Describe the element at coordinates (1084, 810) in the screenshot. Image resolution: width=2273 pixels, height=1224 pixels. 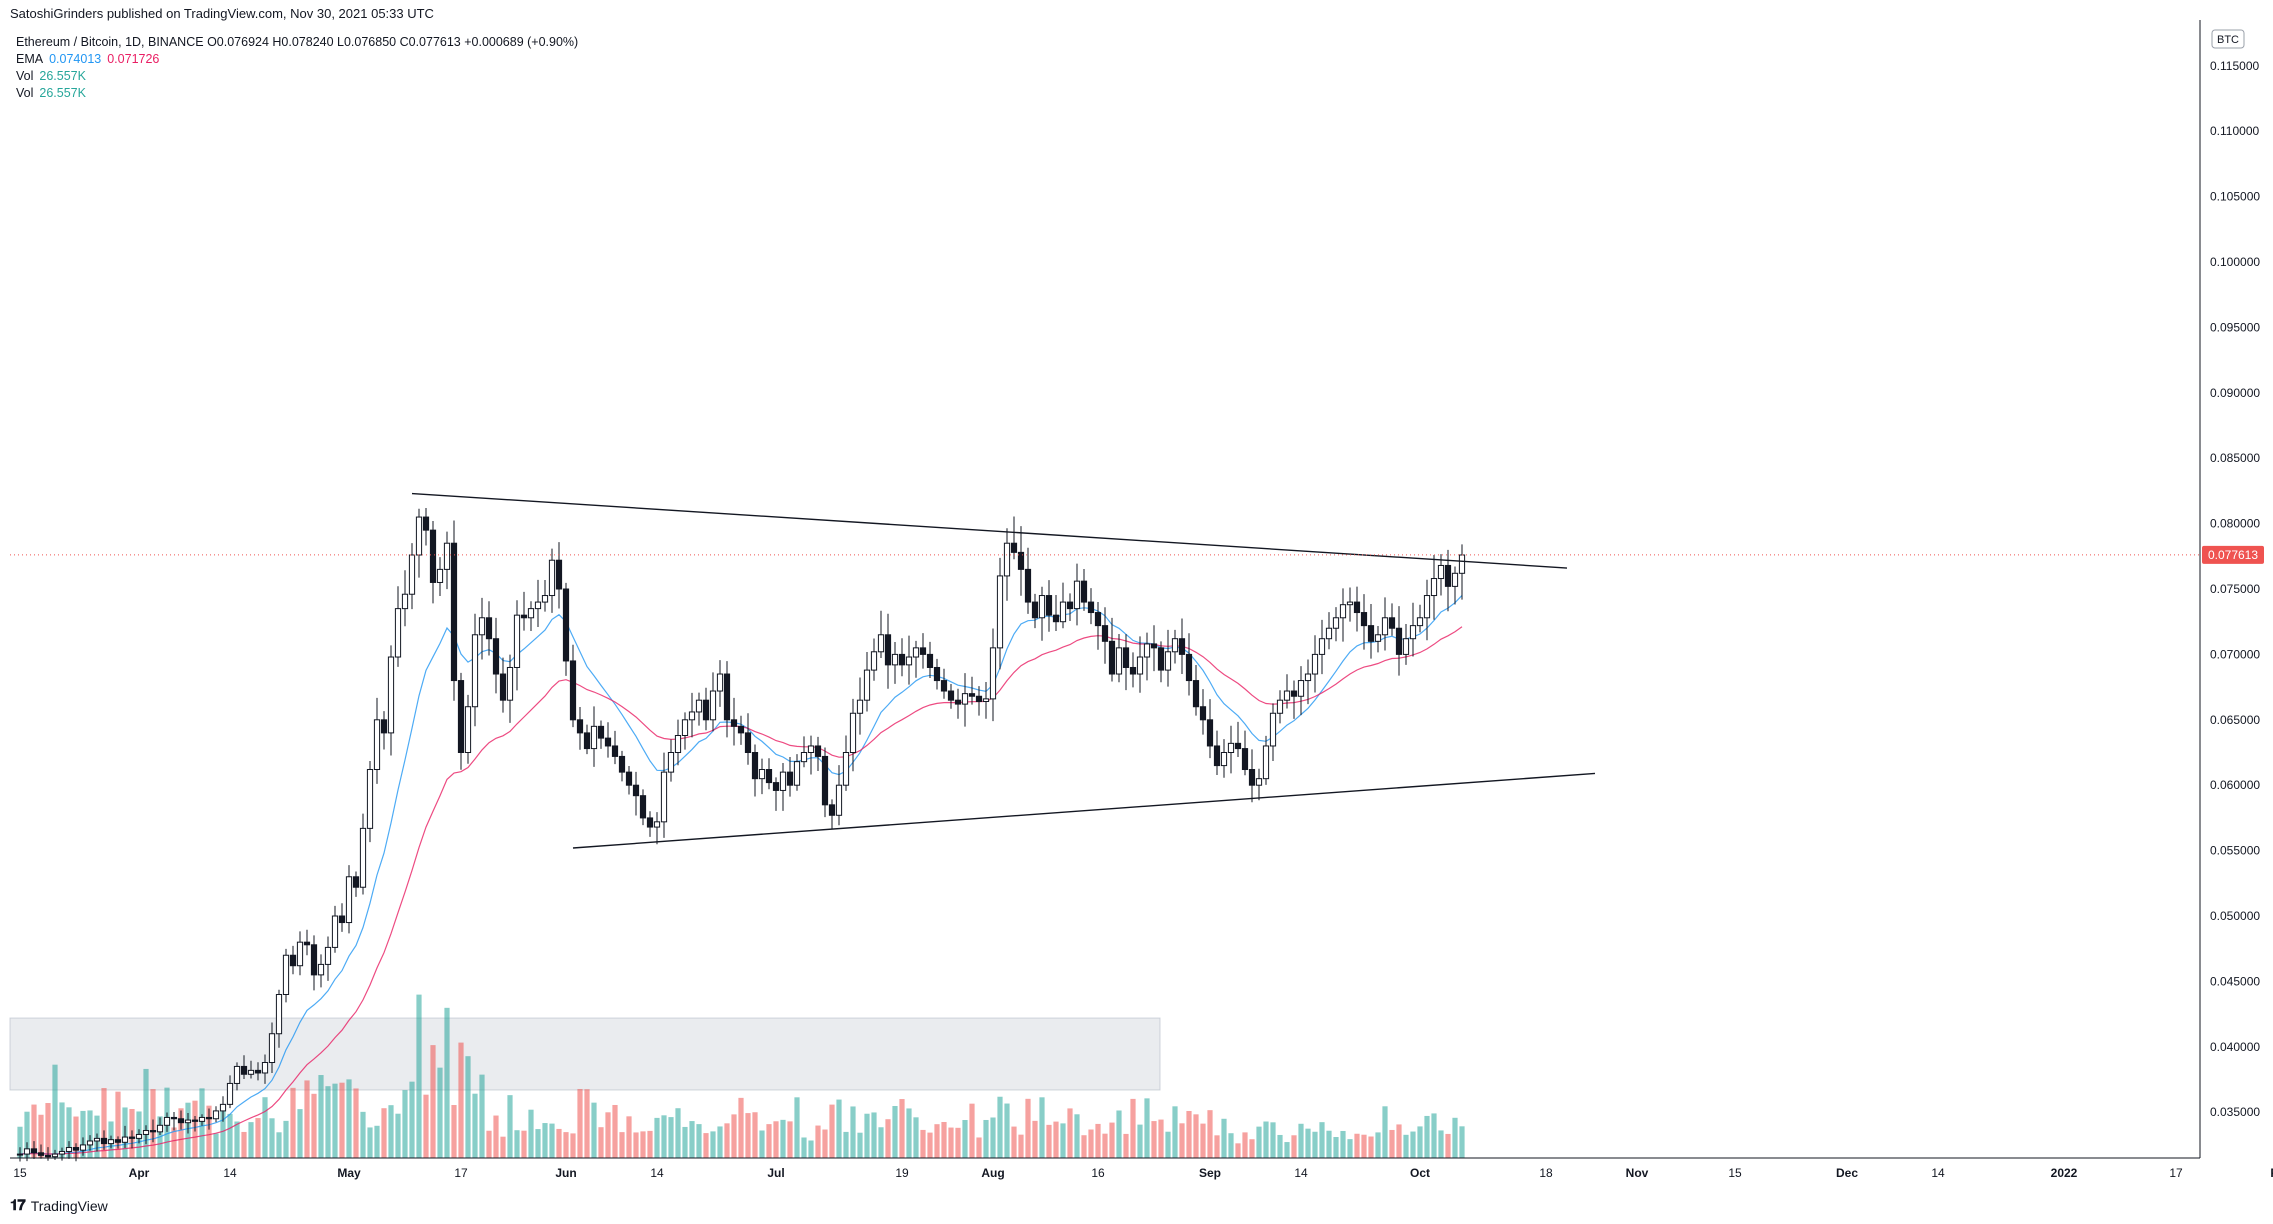
I see `lower-trendline` at that location.